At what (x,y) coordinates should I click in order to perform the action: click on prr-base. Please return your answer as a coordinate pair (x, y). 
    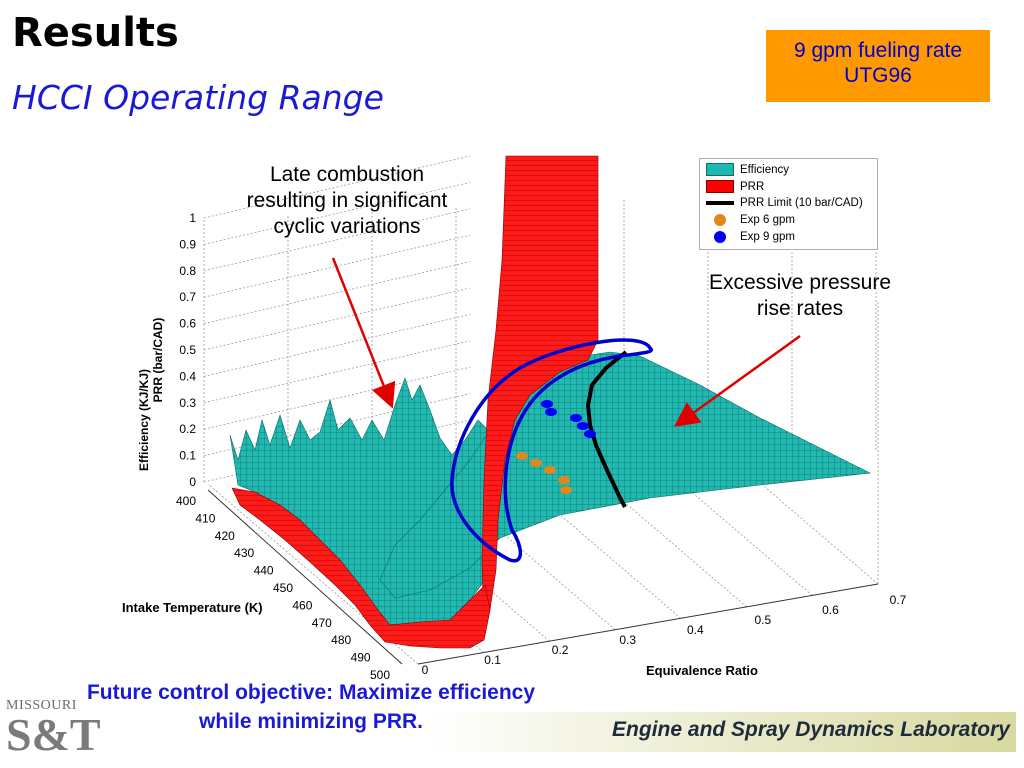
    Looking at the image, I should click on (361, 568).